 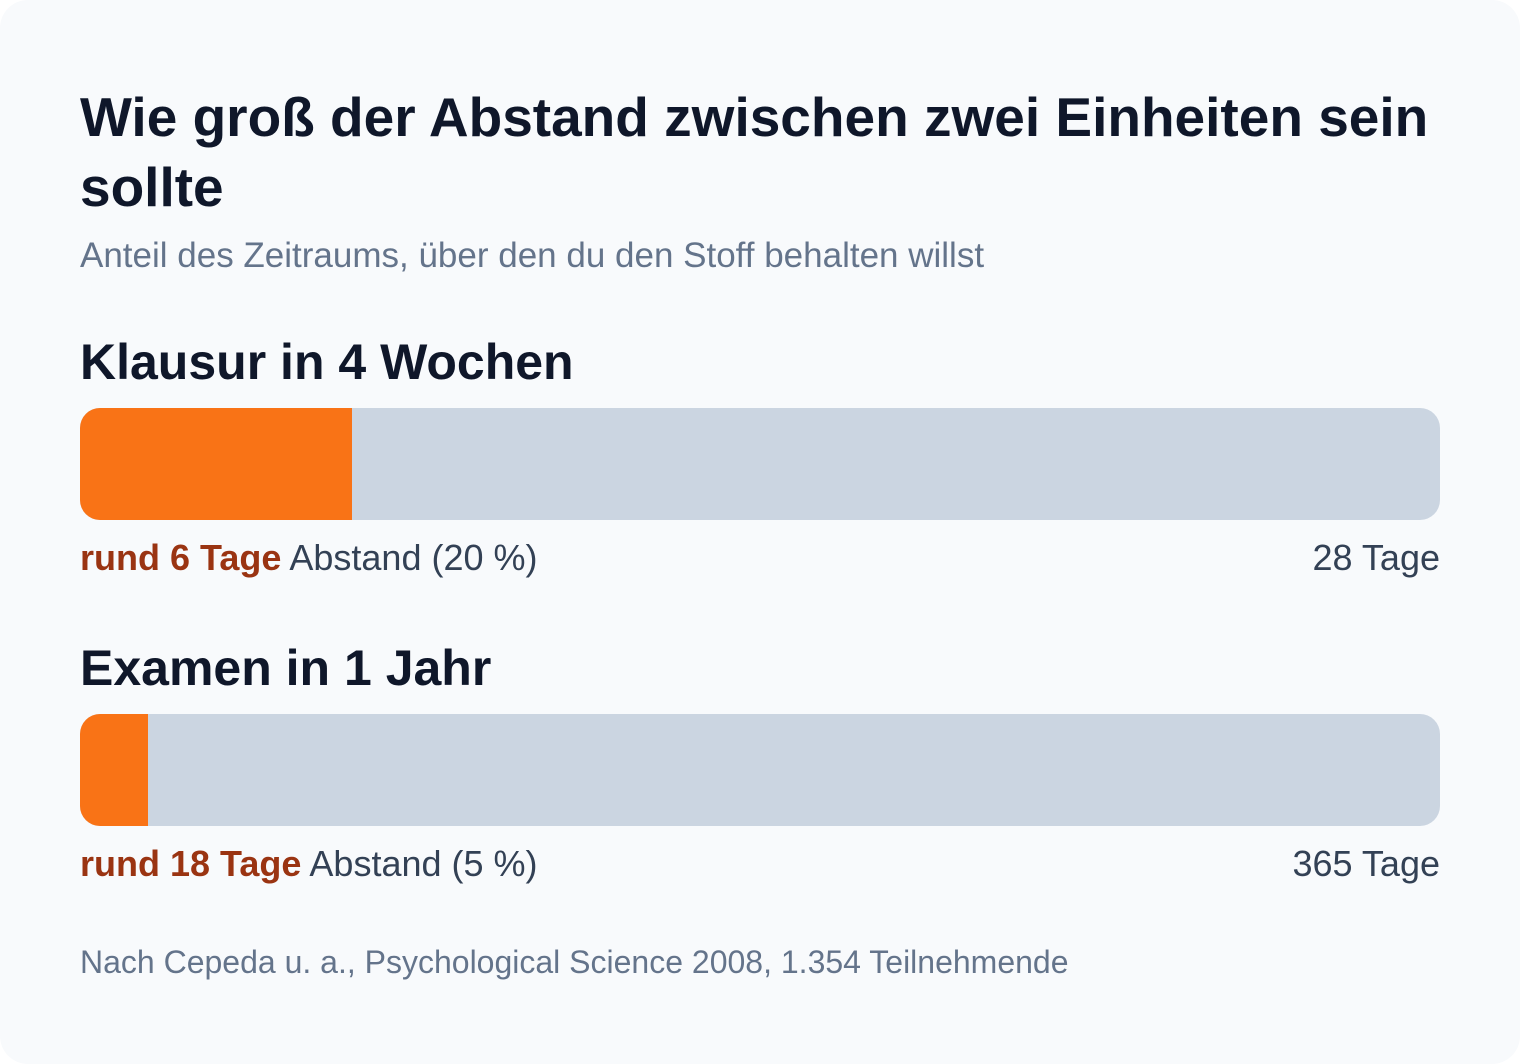 What do you see at coordinates (423, 863) in the screenshot?
I see `gap-percent-label: Abstand (5 %)` at bounding box center [423, 863].